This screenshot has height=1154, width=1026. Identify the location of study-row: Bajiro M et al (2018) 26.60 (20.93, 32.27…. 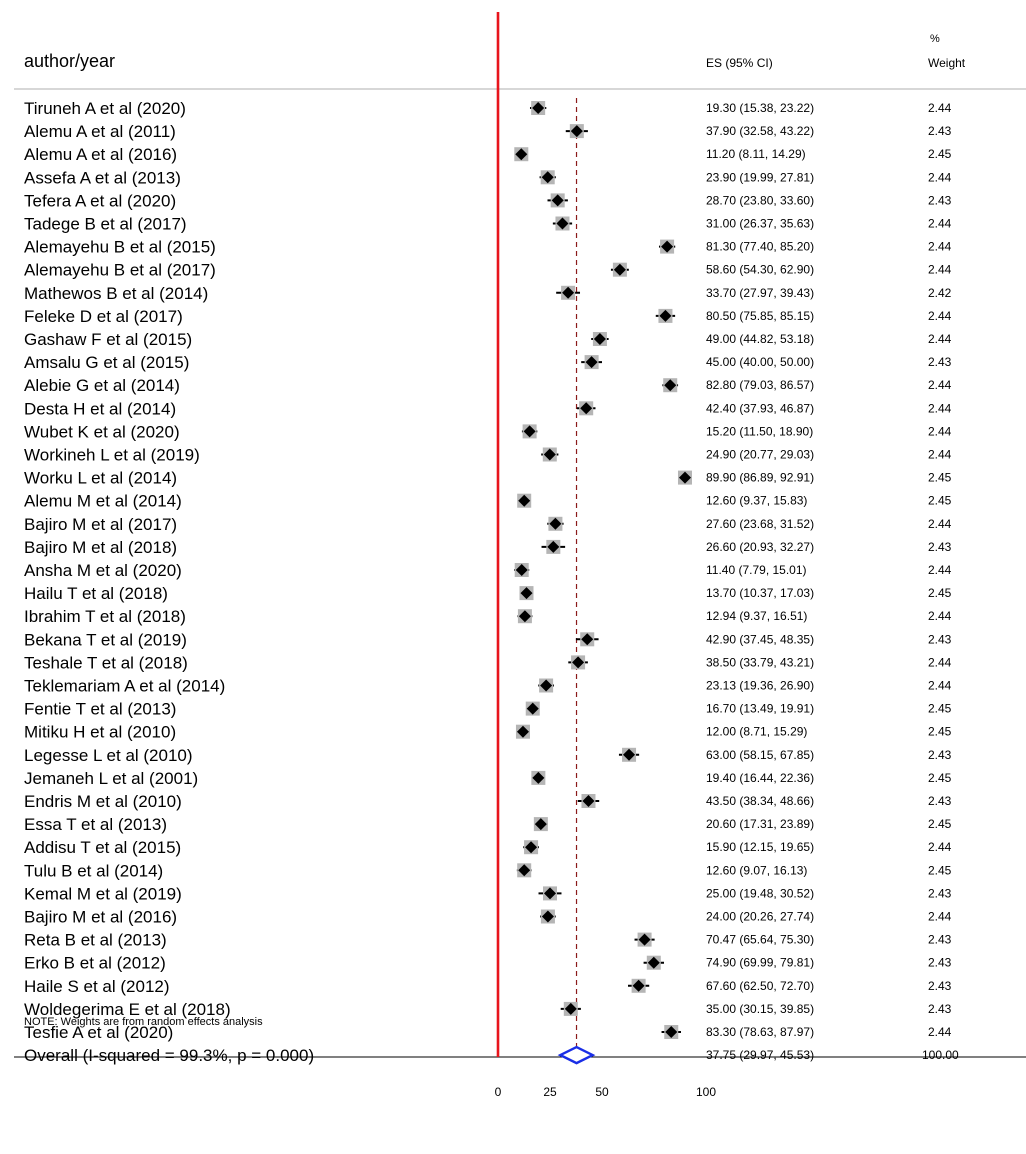
(488, 547).